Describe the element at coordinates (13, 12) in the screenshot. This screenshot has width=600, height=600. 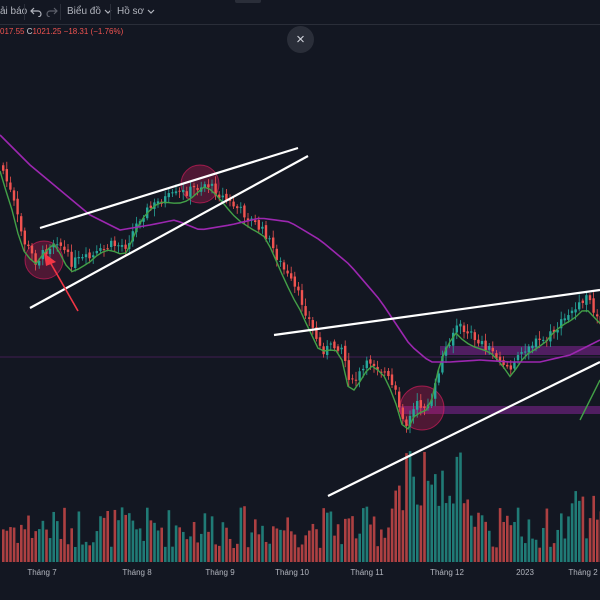
I see `alert-button: ải báo` at that location.